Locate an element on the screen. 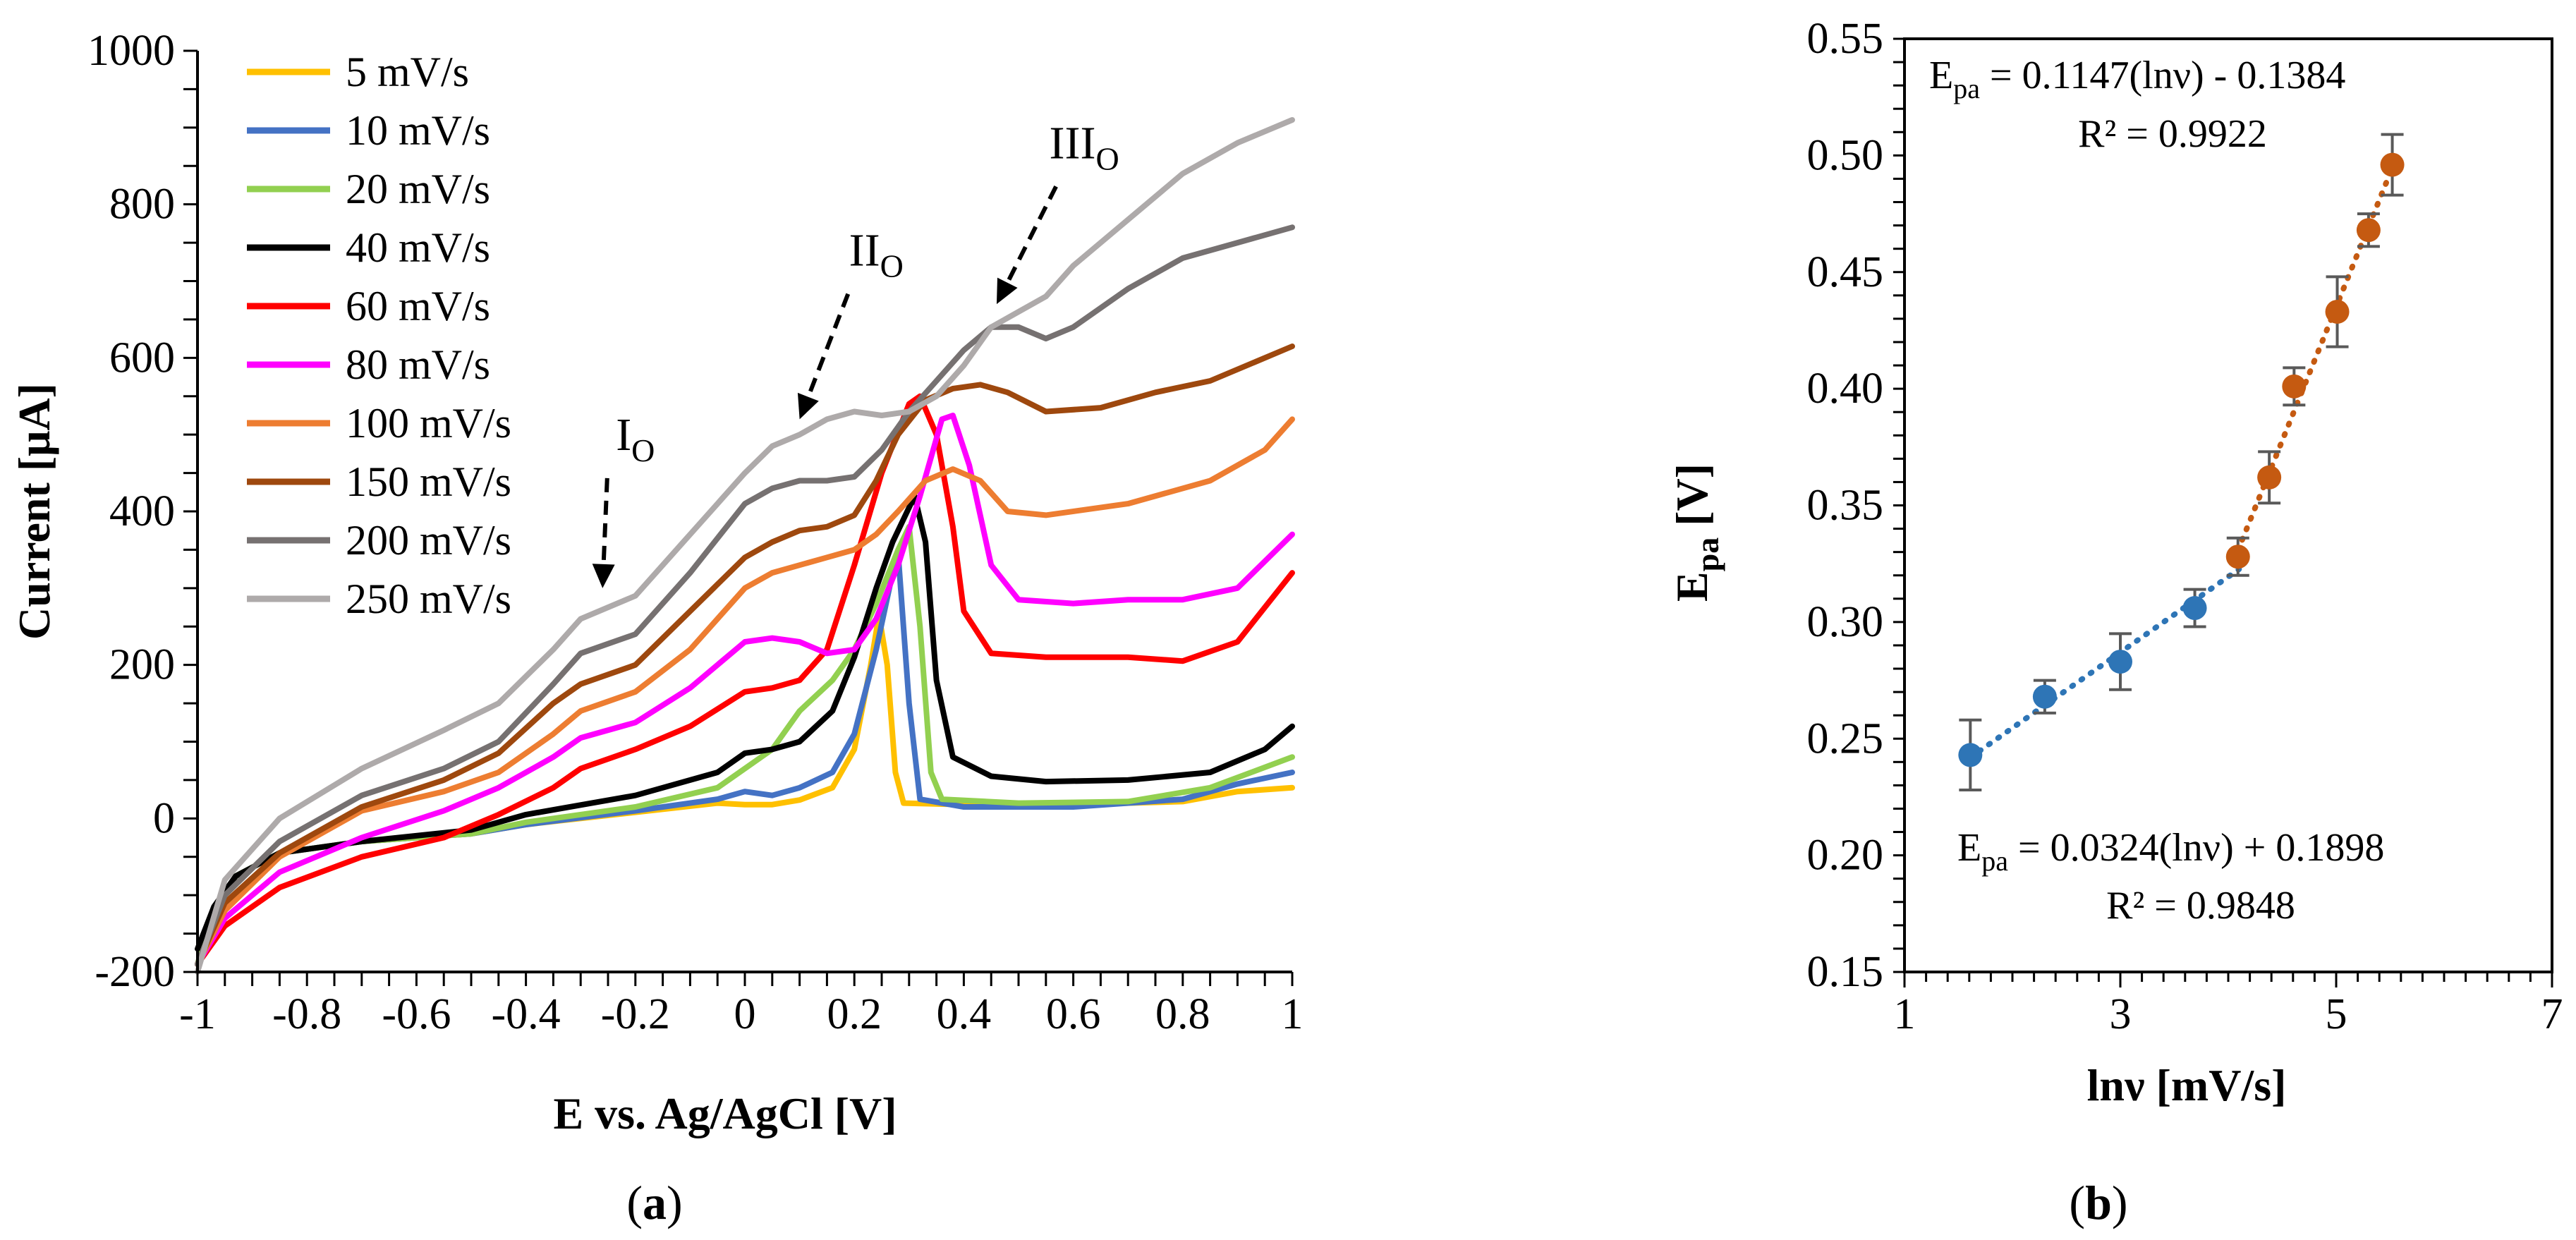  x-tick-label: 5 is located at coordinates (2336, 1014).